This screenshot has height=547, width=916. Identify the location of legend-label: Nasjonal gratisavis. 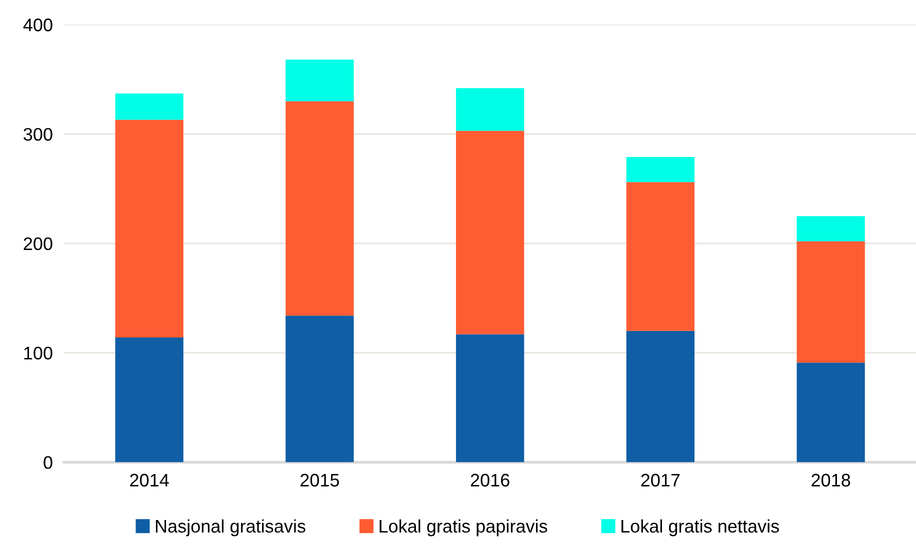
(231, 527).